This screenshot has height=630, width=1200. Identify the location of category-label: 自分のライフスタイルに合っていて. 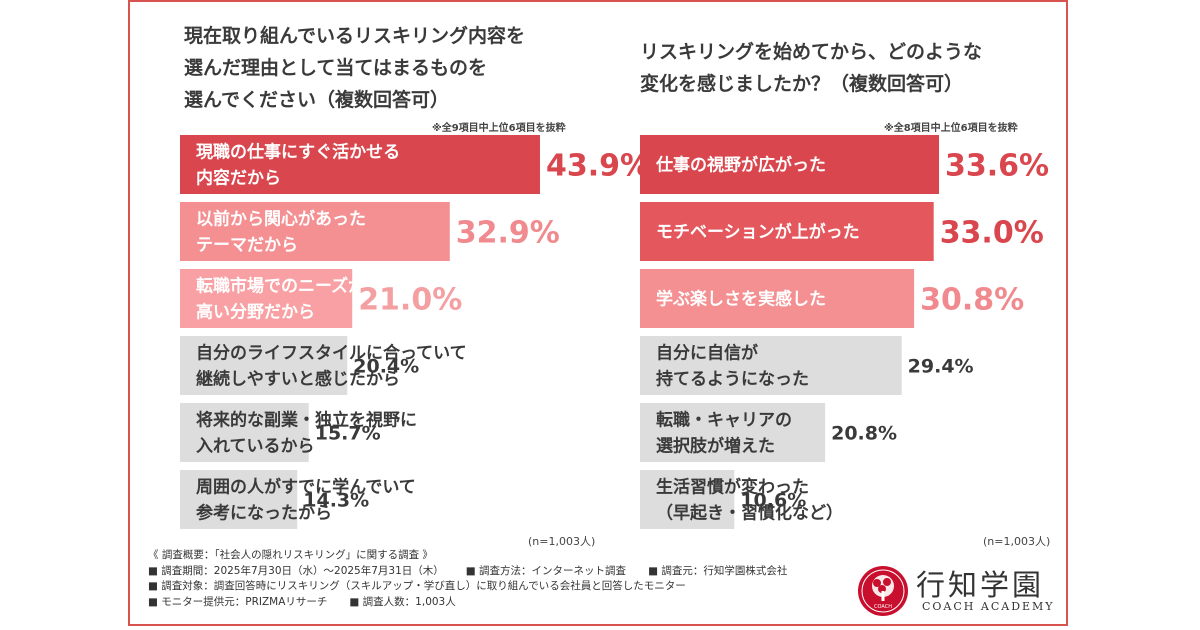
(331, 353).